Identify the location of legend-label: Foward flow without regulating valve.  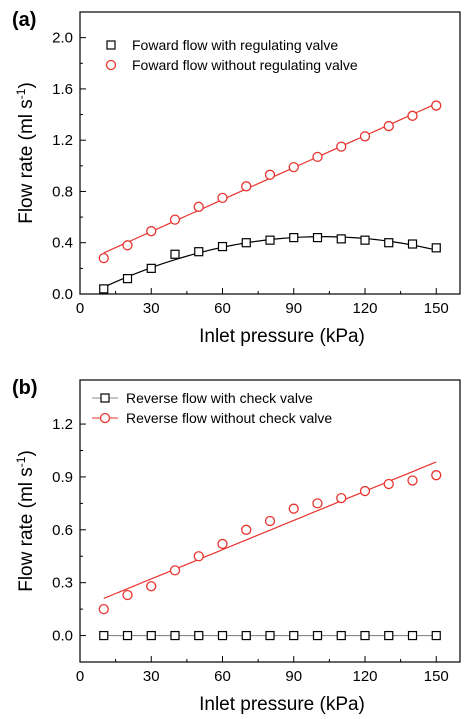
(245, 65).